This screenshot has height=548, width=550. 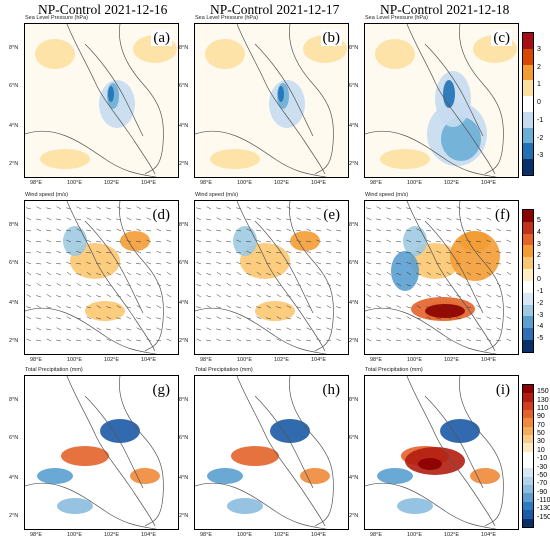 What do you see at coordinates (101, 452) in the screenshot?
I see `map-panel: (g)` at bounding box center [101, 452].